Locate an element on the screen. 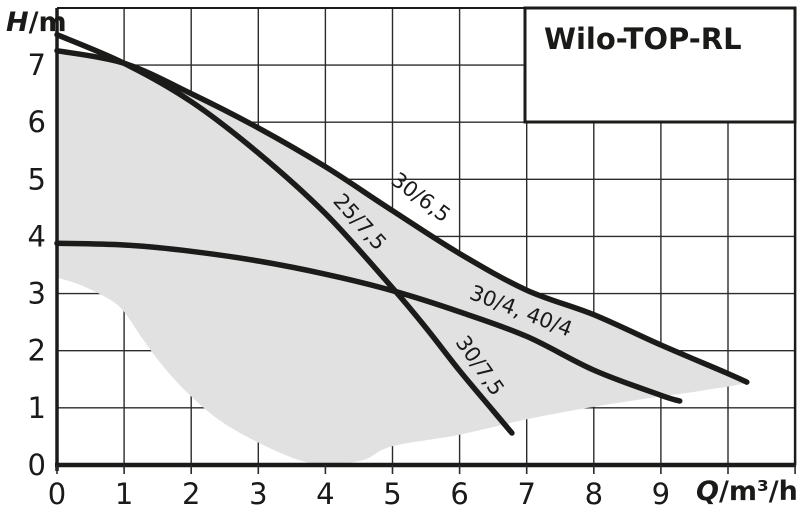  y-tick-label-6: 6 is located at coordinates (37, 122).